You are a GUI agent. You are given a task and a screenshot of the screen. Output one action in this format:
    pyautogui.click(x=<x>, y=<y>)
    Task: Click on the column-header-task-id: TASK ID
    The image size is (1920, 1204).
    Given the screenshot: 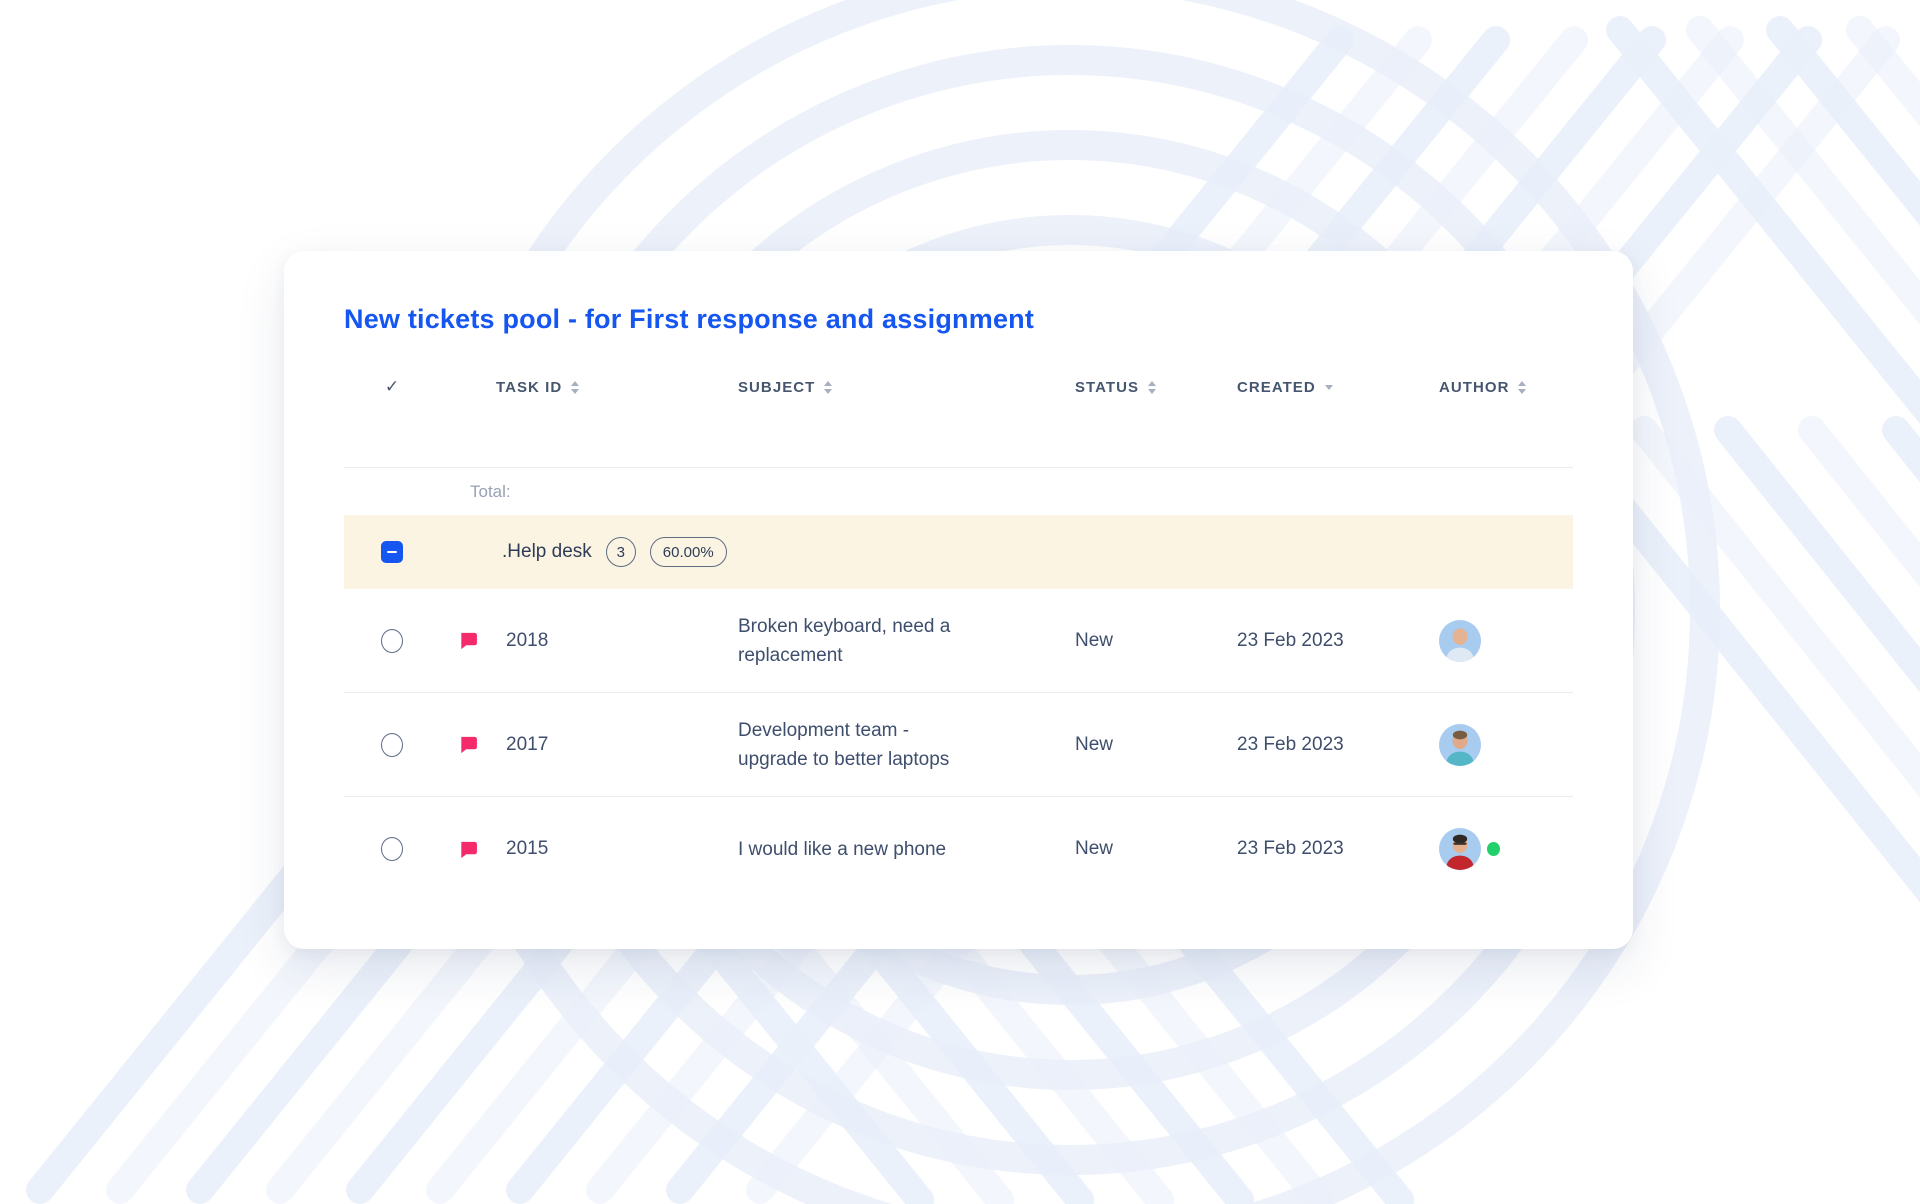 What is the action you would take?
    pyautogui.click(x=617, y=387)
    